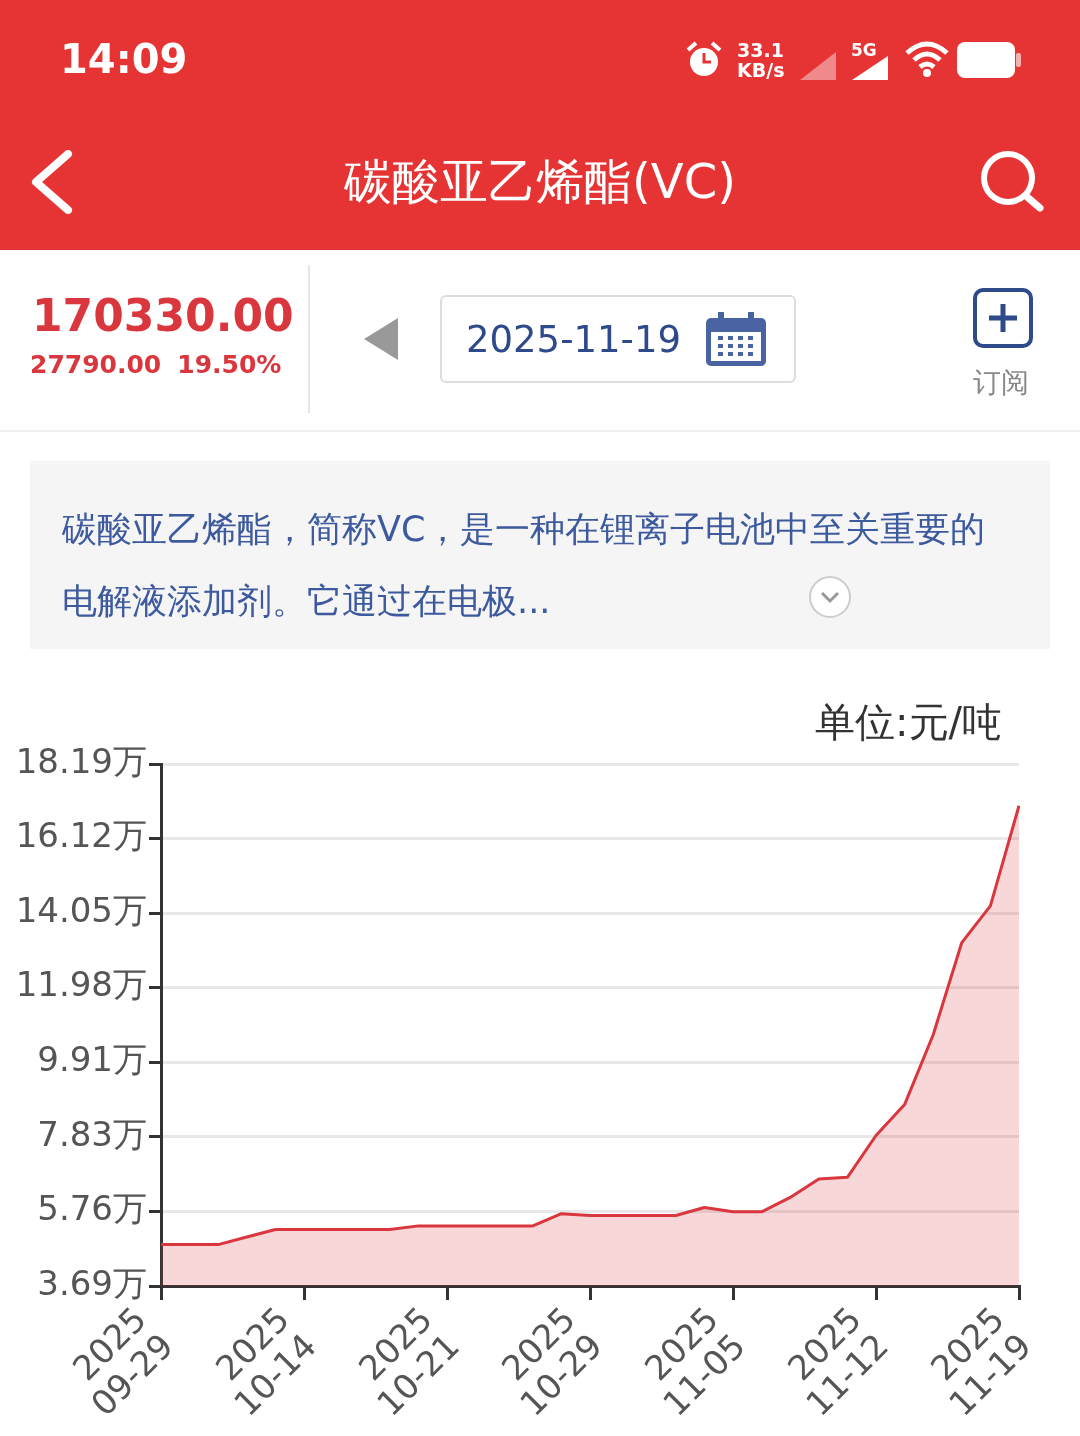 Image resolution: width=1080 pixels, height=1436 pixels. I want to click on y-tick-label: 18.19万, so click(81, 760).